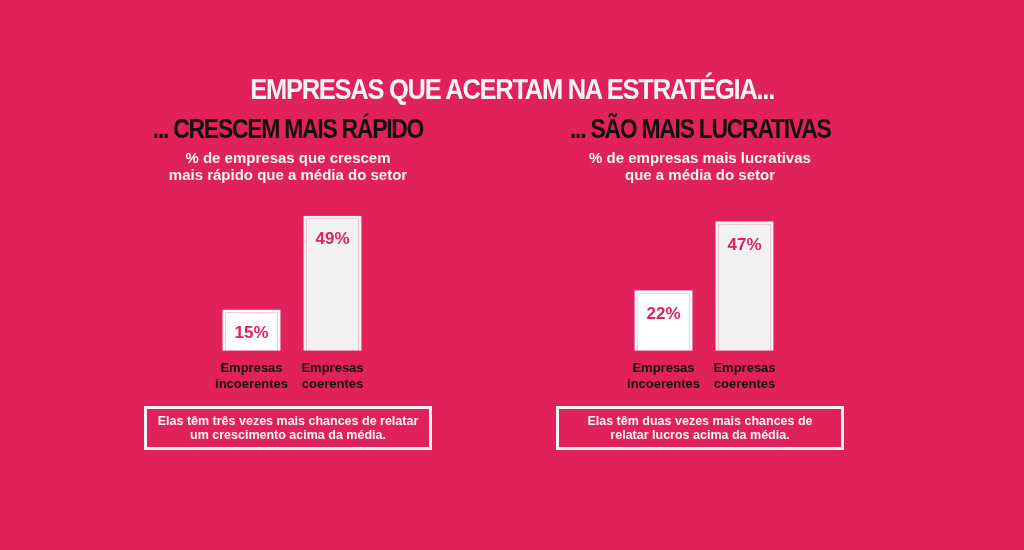  I want to click on data-label: 49%, so click(332, 239).